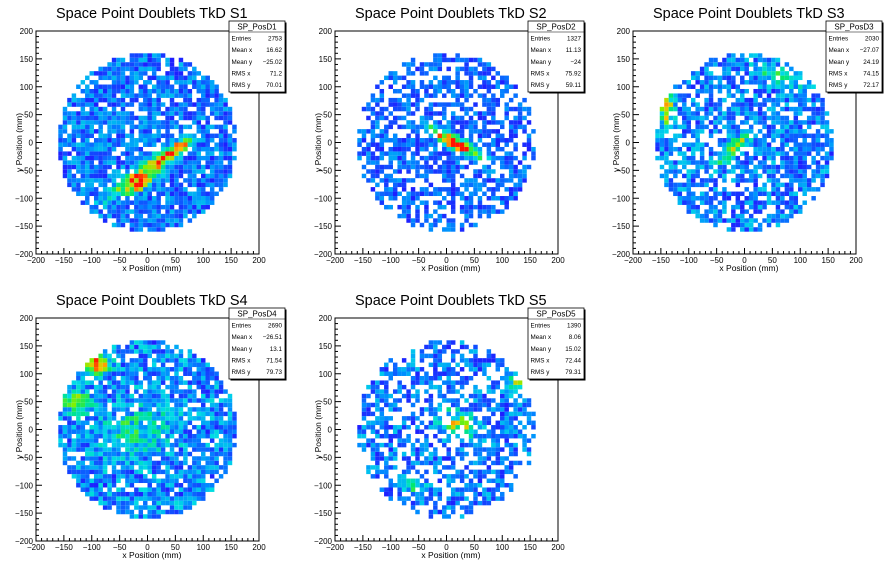 The image size is (896, 574). I want to click on y-tick-label: −200, so click(24, 254).